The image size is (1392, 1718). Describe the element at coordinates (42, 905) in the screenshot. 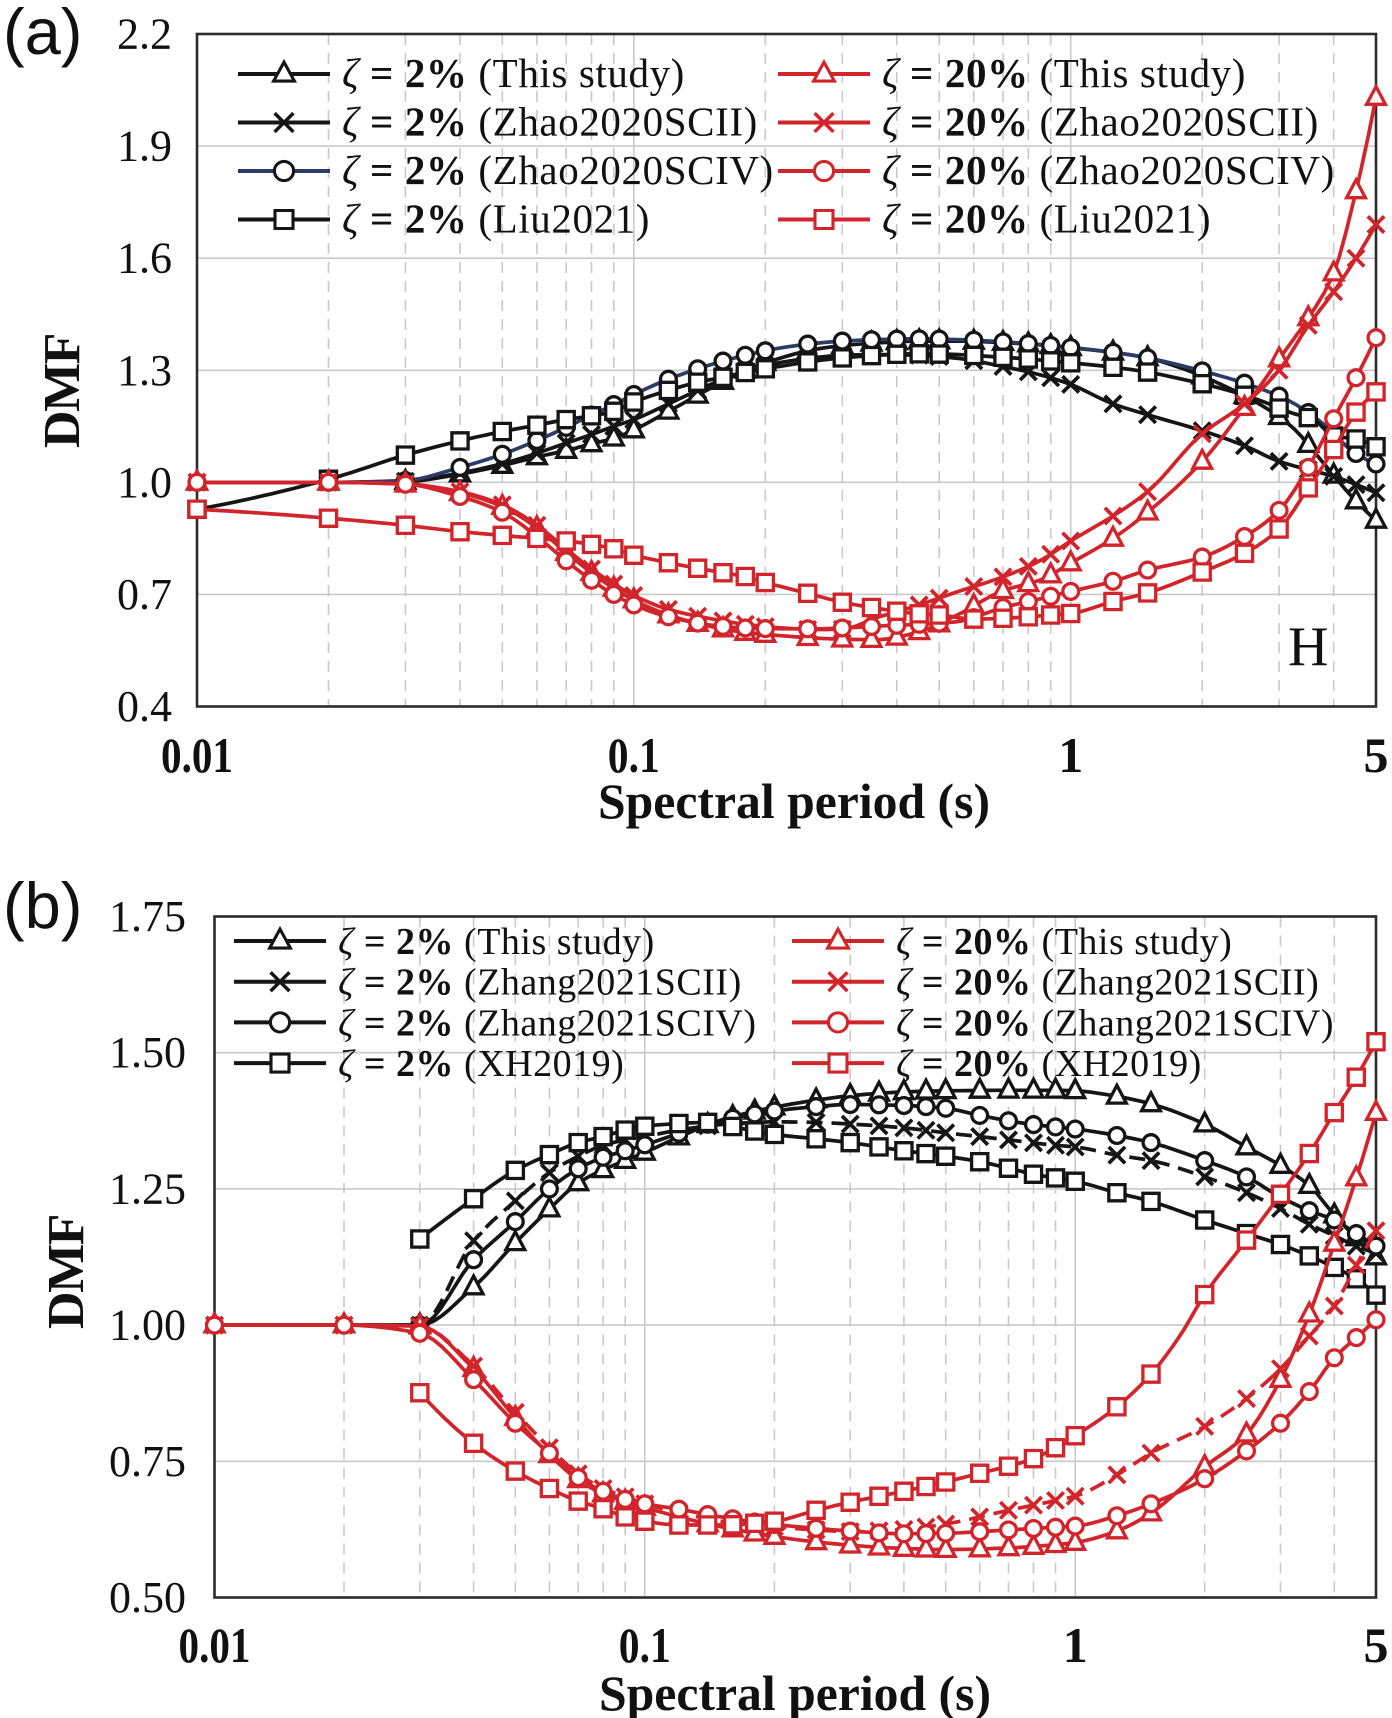

I see `svg-text: (b)` at that location.